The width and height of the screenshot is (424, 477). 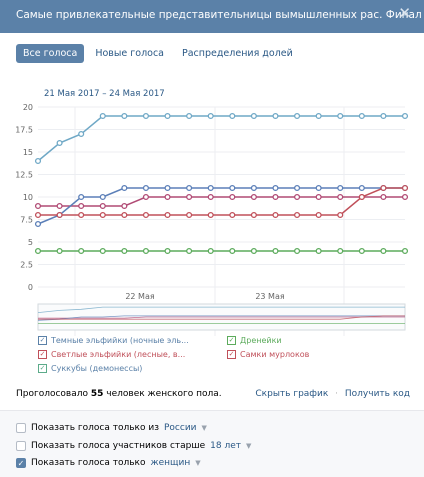 What do you see at coordinates (26, 265) in the screenshot?
I see `y-tick-label: 2.5` at bounding box center [26, 265].